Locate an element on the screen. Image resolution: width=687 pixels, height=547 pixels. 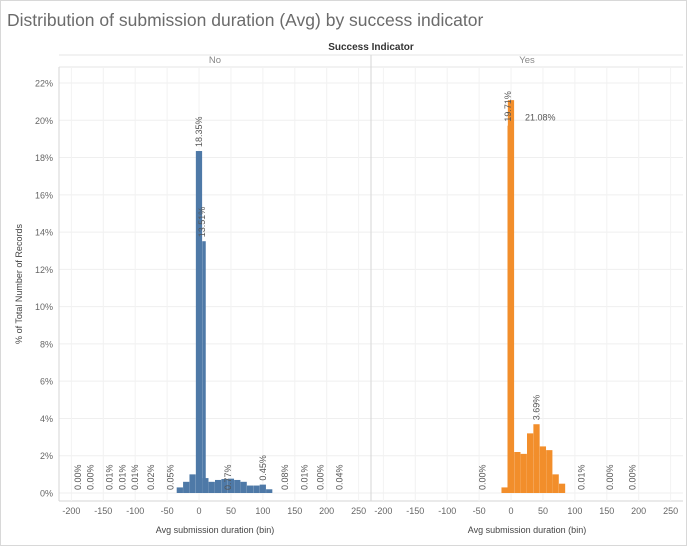
data-label: 0.04% is located at coordinates (339, 477).